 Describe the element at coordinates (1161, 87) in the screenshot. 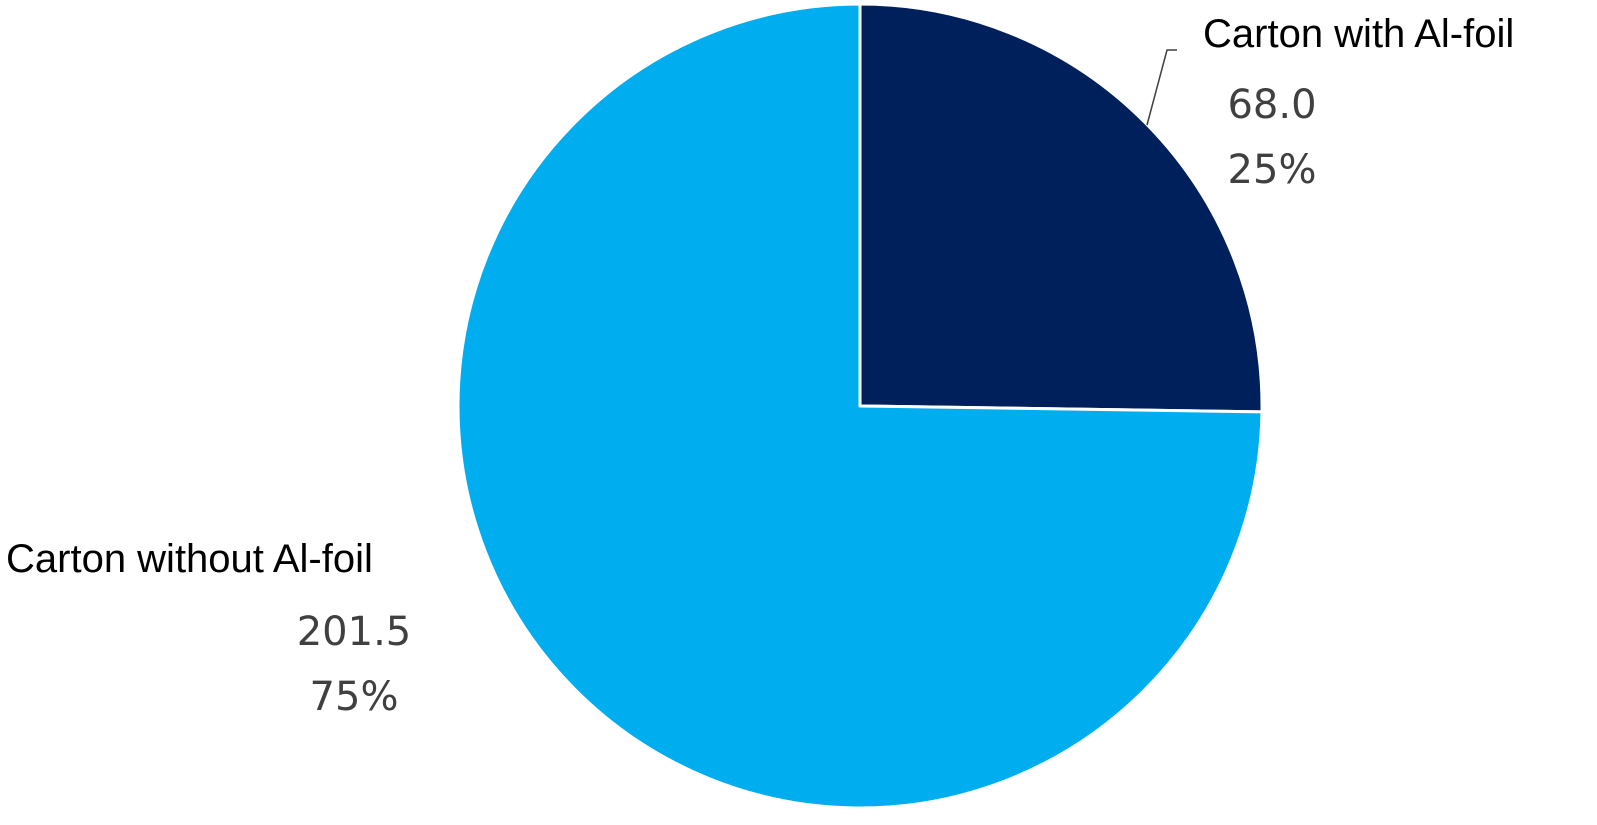

I see `leader-line-carton-with-al-foil` at that location.